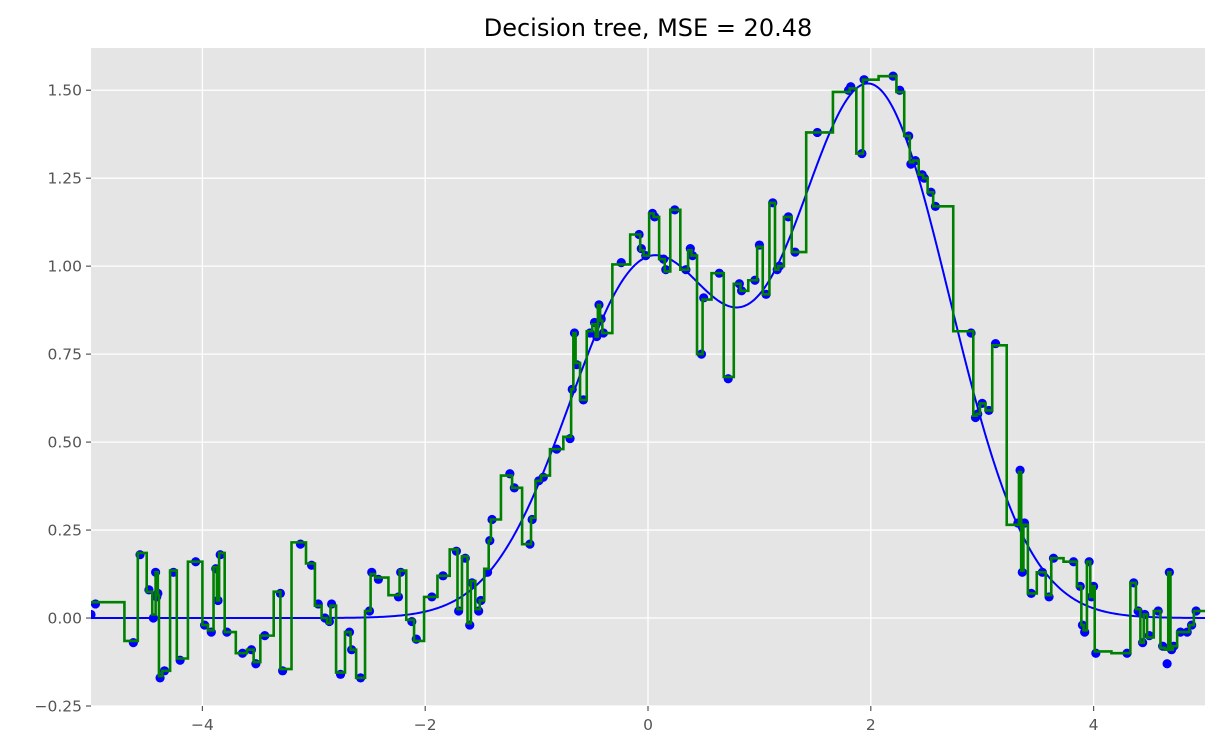  I want to click on y-tick-label: 0.00, so click(64, 619).